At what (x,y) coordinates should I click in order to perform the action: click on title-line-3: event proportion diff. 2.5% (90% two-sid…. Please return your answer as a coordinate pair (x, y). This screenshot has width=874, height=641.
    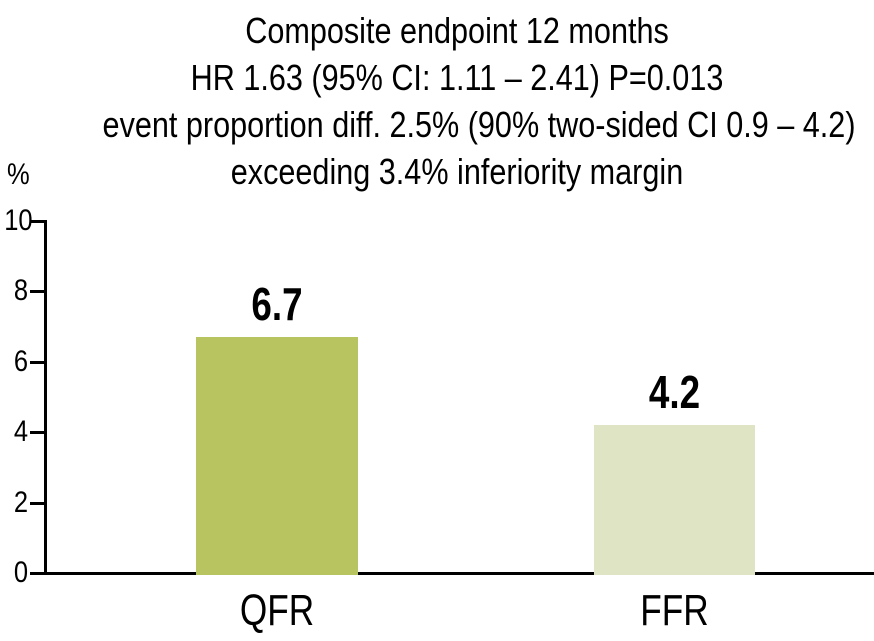
    Looking at the image, I should click on (479, 124).